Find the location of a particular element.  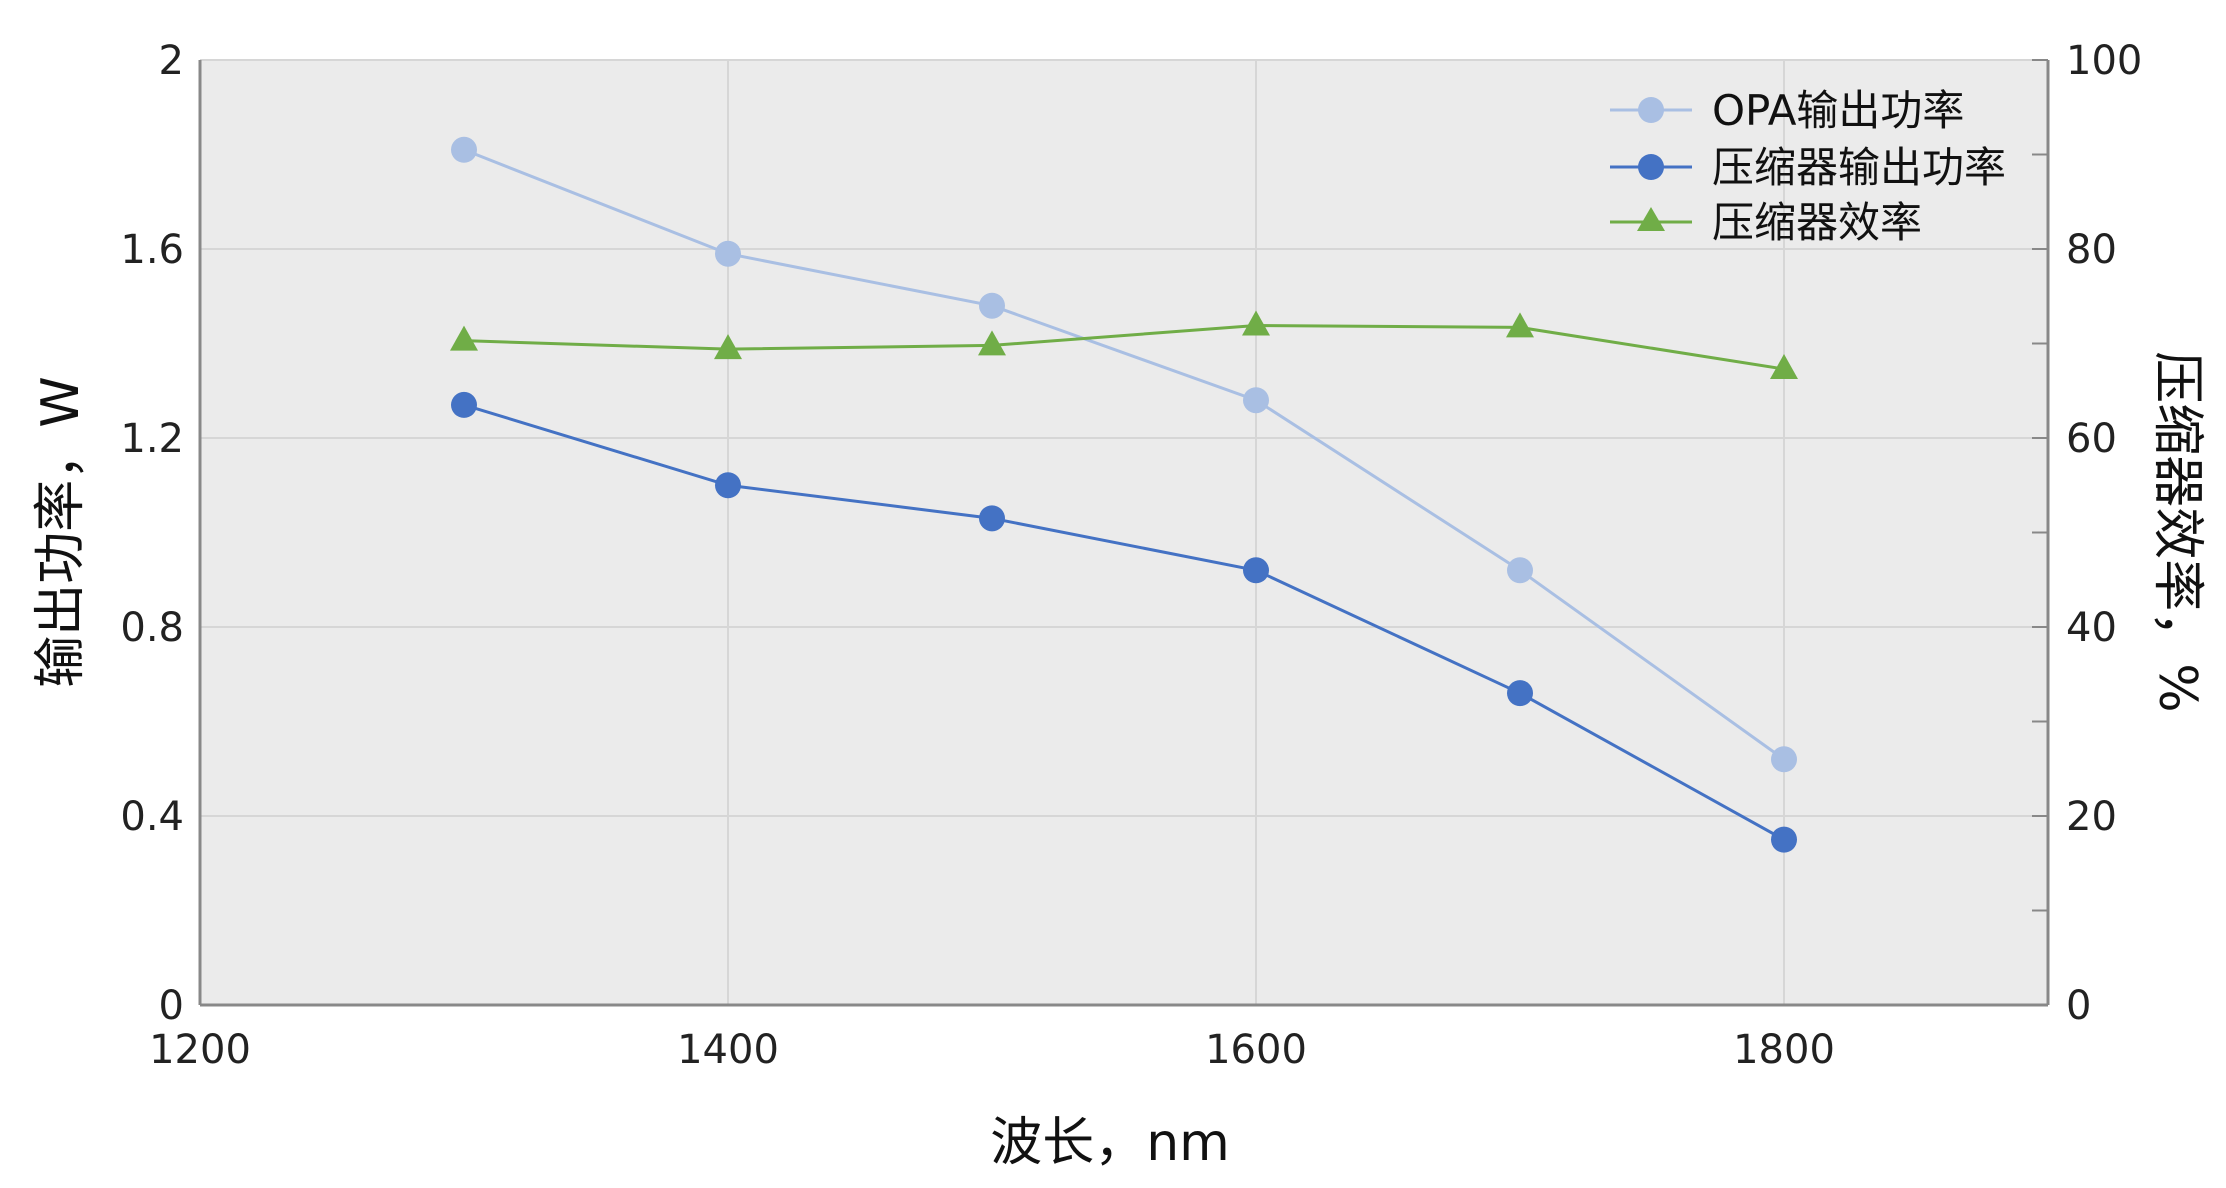

legend-label-compressor-power: 压缩器输出功率 is located at coordinates (1859, 167).